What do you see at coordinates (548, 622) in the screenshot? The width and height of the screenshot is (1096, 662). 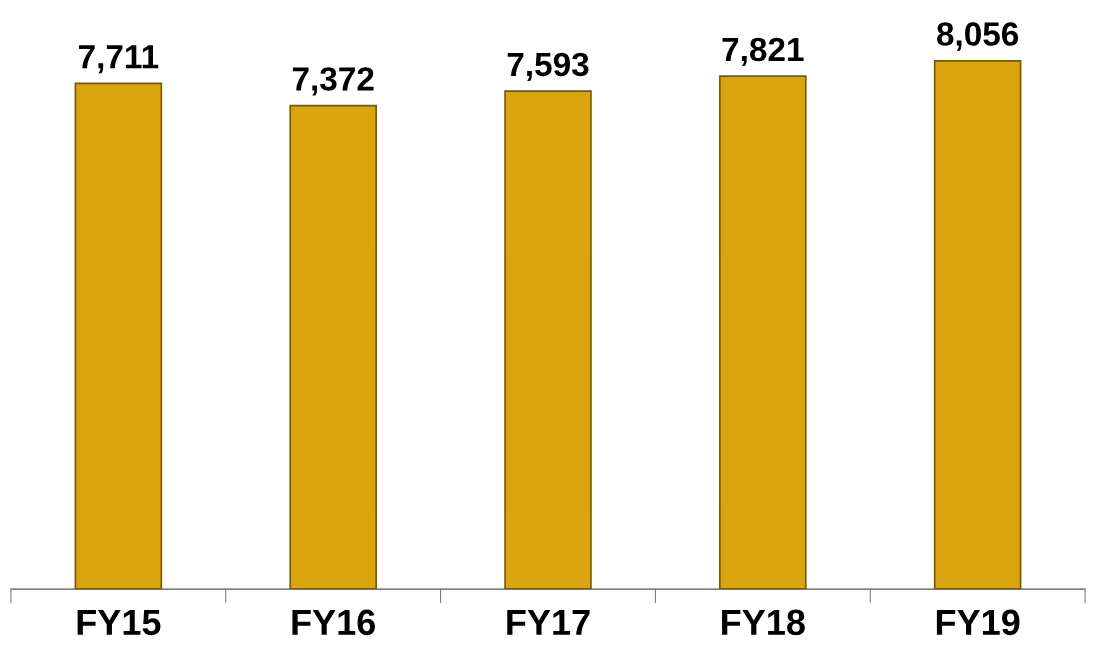 I see `x-tick-label: FY17` at bounding box center [548, 622].